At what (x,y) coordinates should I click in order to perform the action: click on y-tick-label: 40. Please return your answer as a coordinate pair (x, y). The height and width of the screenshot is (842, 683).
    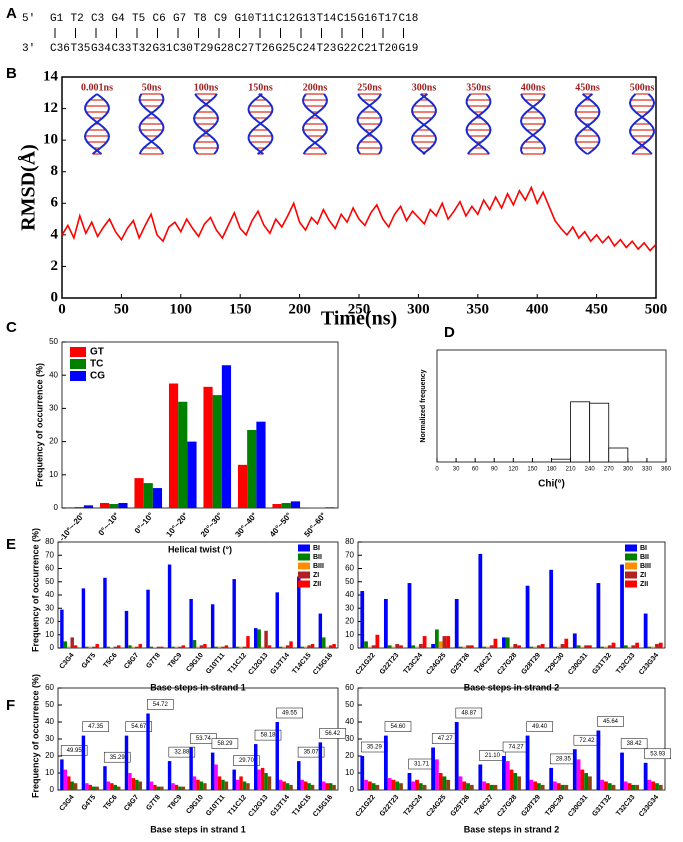
    Looking at the image, I should click on (49, 594).